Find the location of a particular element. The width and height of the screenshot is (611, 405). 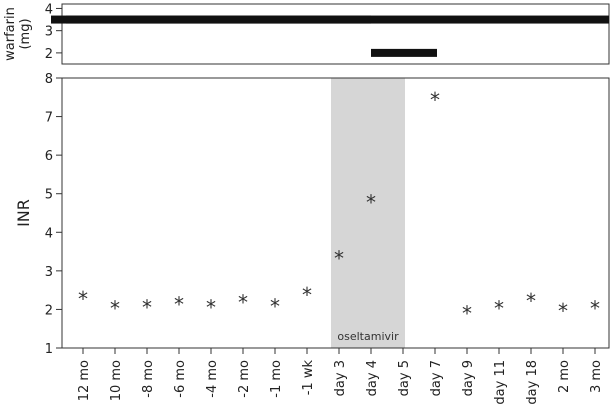

inr-y-tick-label: 7 is located at coordinates (49, 118).